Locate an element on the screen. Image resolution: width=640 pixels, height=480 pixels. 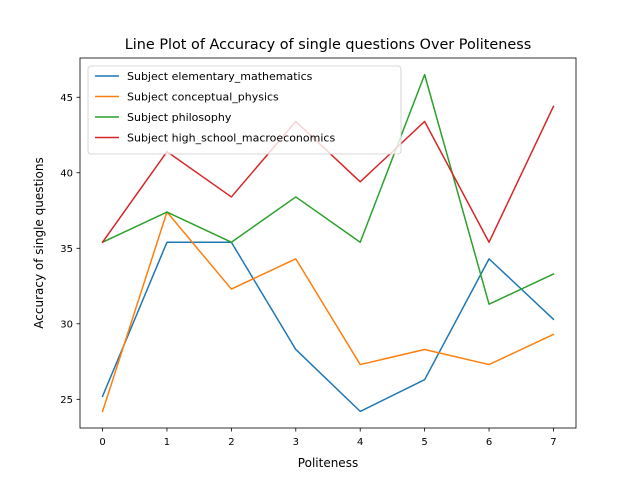
x-axis-ticks: 0 1 2 3 4 5 6 7 is located at coordinates (328, 438).